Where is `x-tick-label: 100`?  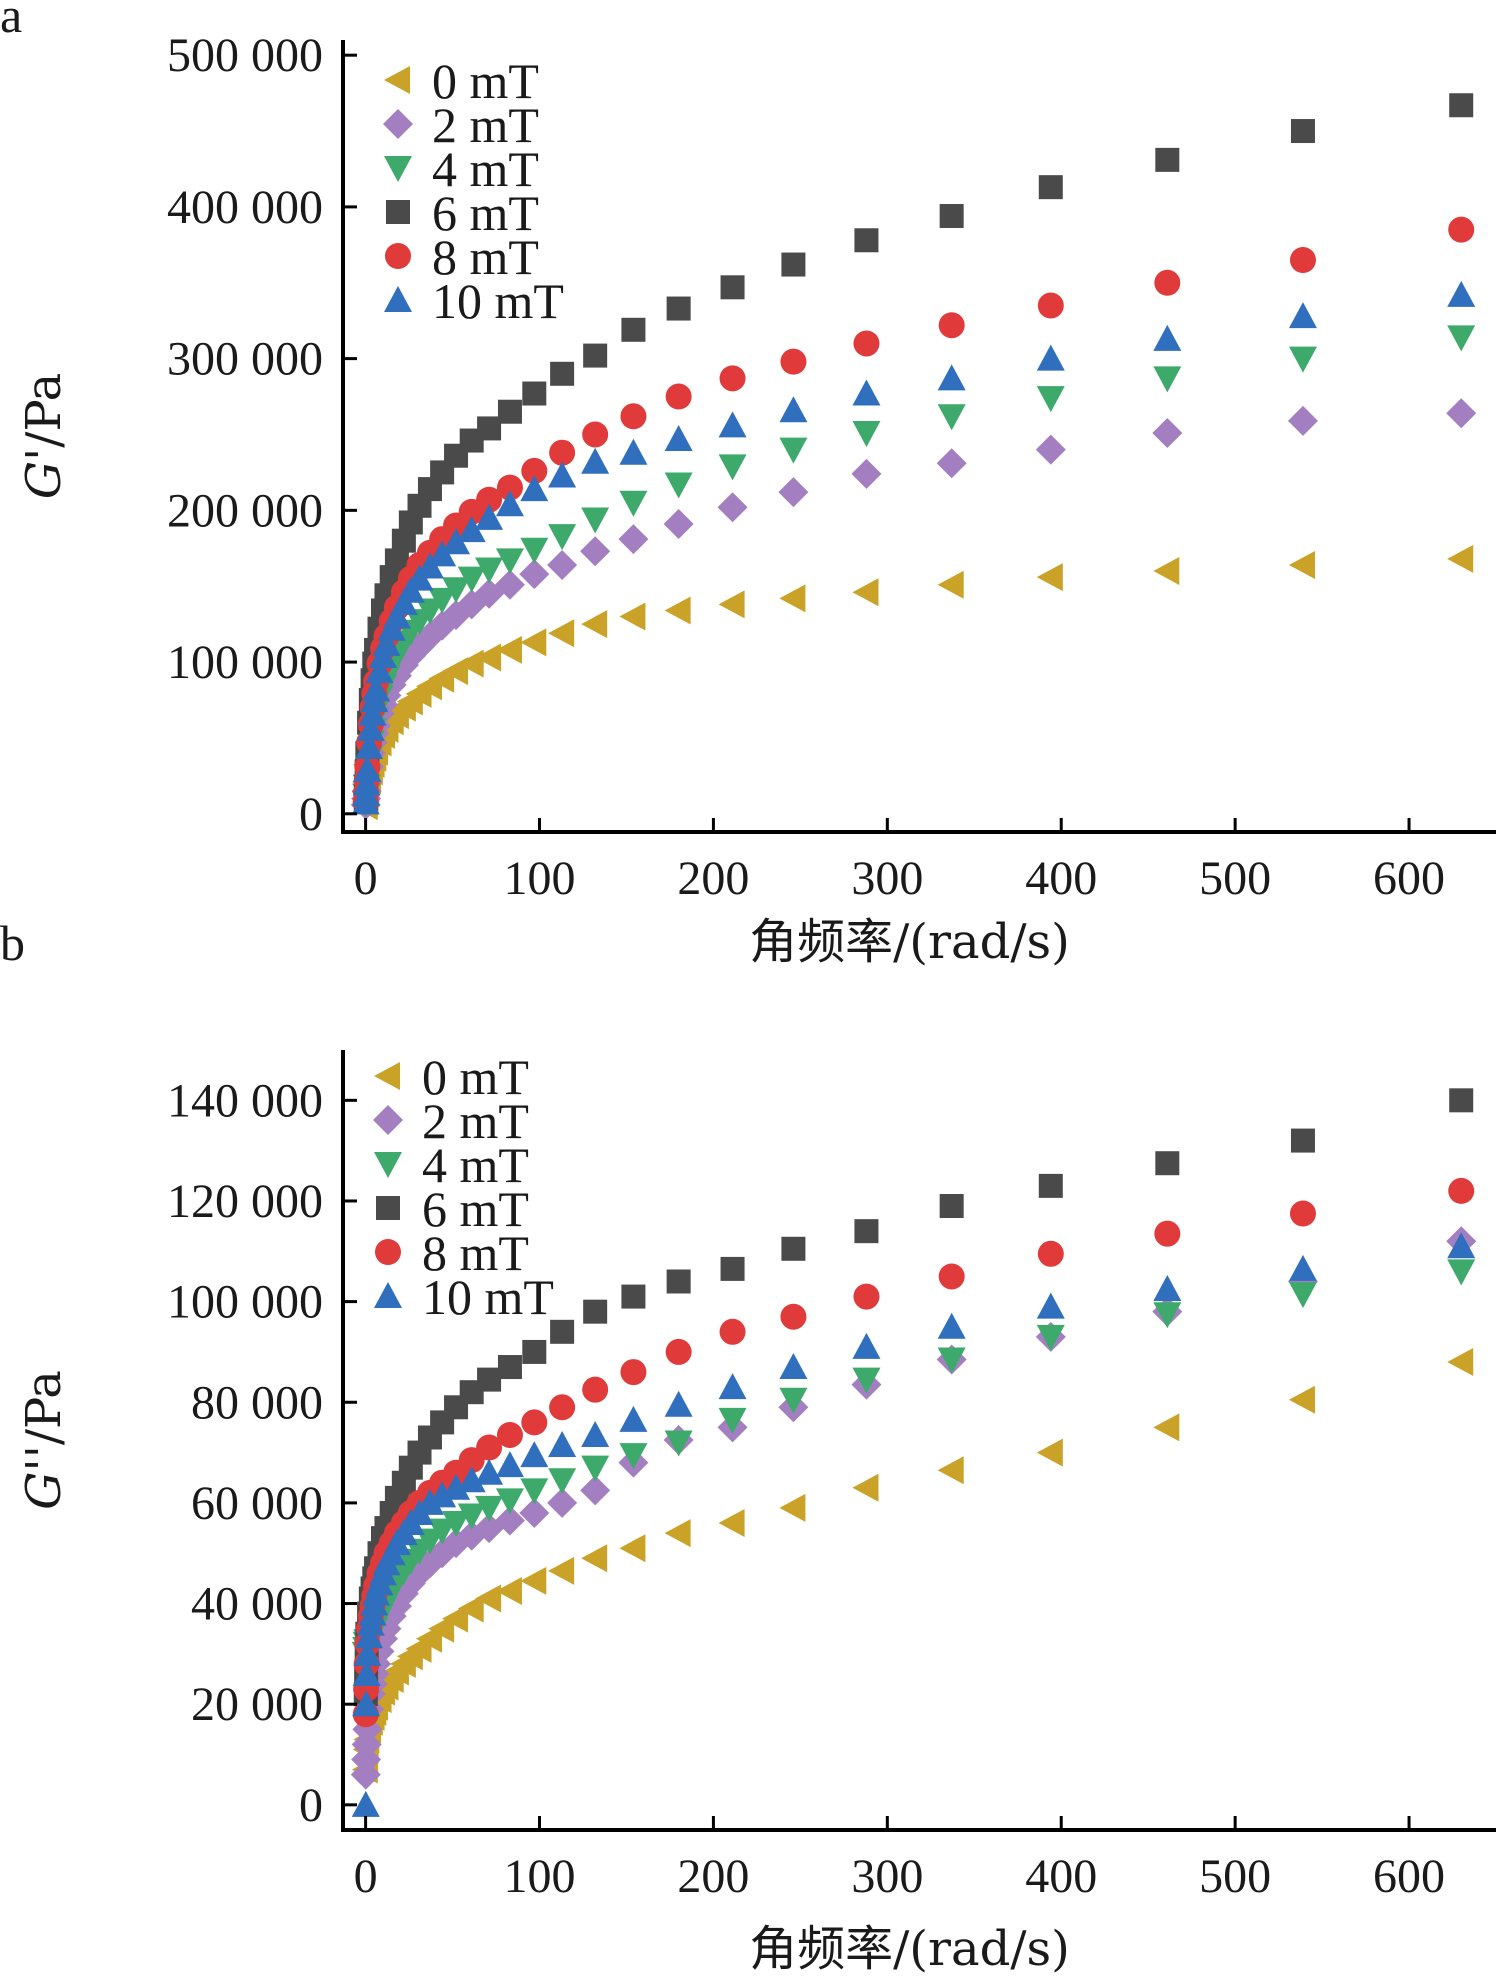 x-tick-label: 100 is located at coordinates (540, 1876).